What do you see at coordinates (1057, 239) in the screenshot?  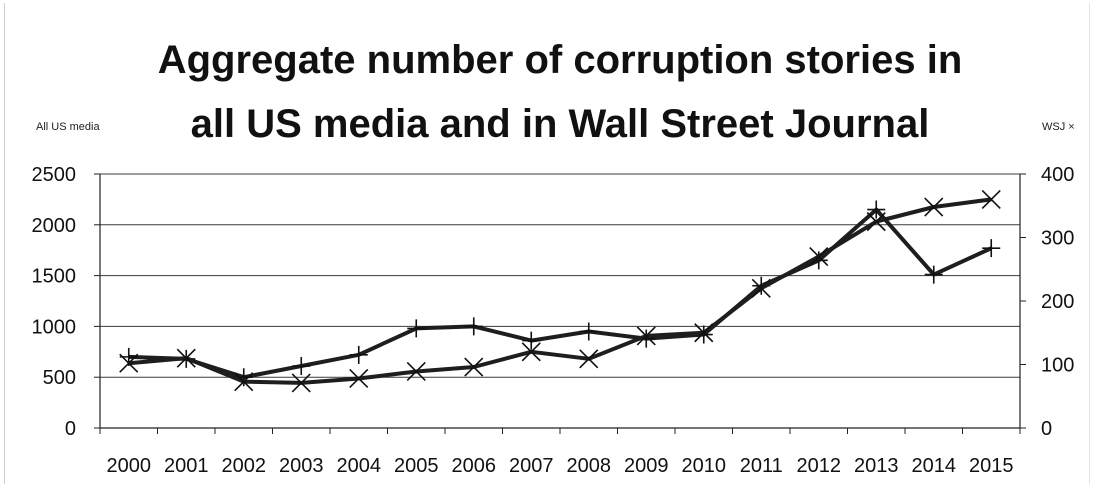 I see `right-tick-label: 300` at bounding box center [1057, 239].